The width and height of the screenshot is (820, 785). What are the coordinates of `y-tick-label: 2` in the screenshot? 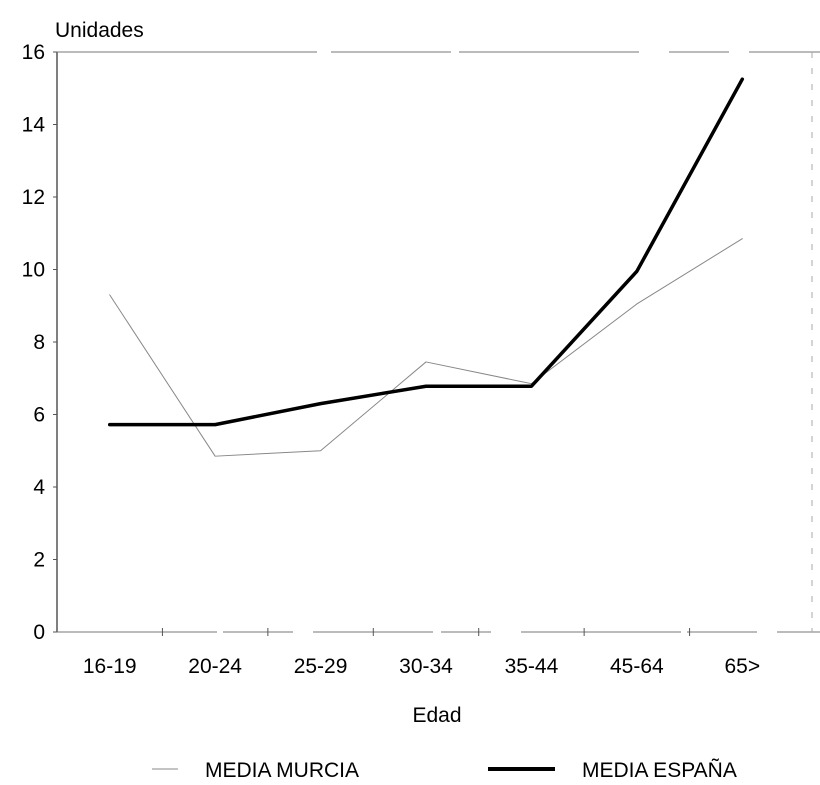 It's located at (39, 560).